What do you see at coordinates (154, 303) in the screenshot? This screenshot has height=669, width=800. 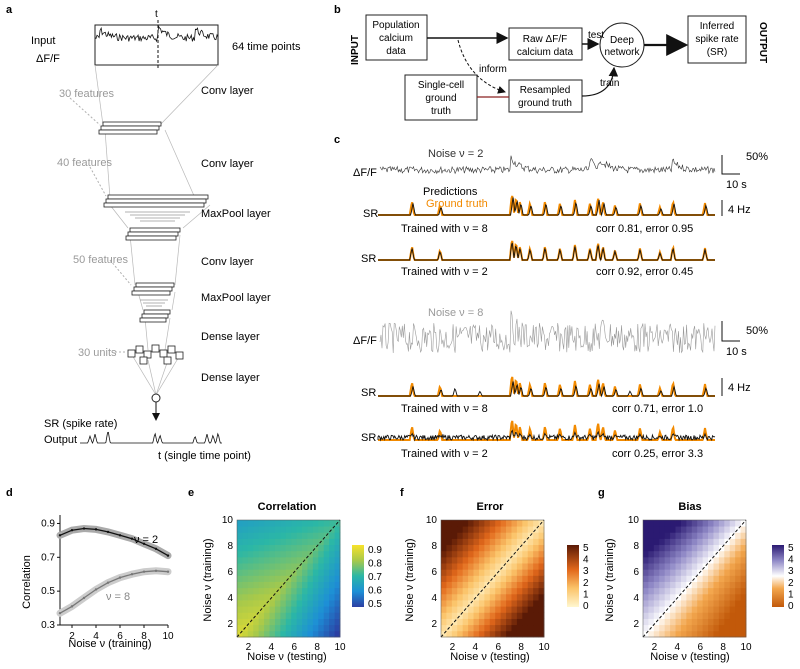 I see `maxpool-2-lines` at bounding box center [154, 303].